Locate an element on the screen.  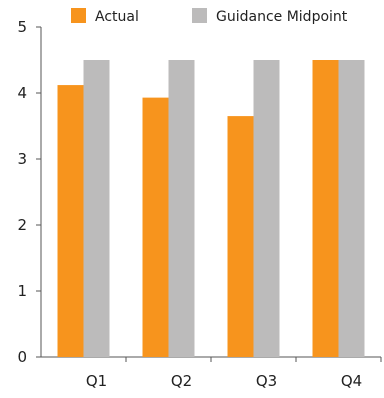
bar-actual-q4 is located at coordinates (325, 208).